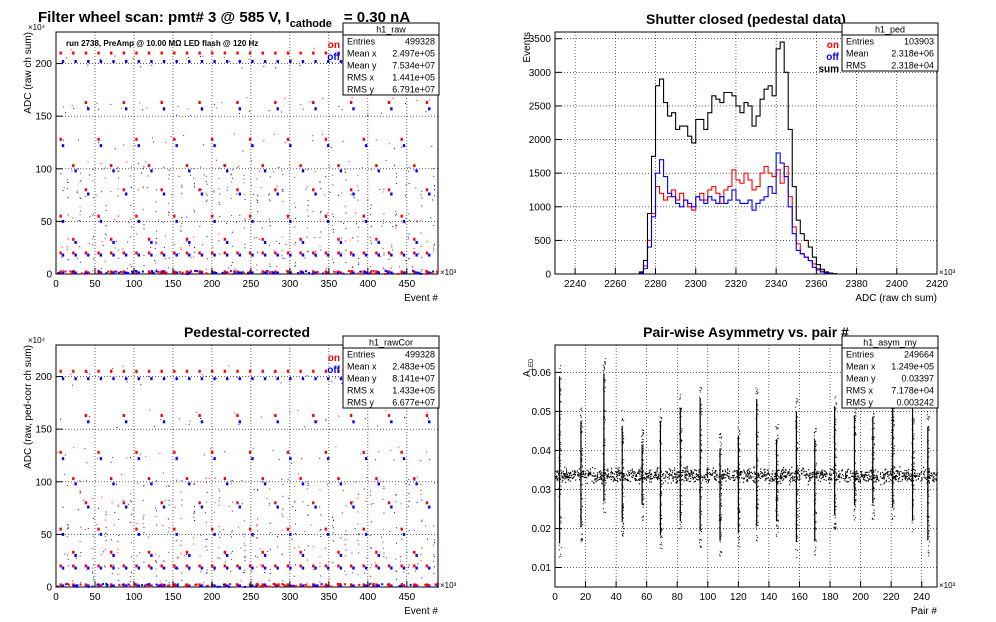  I want to click on x-tick-label: 50, so click(95, 284).